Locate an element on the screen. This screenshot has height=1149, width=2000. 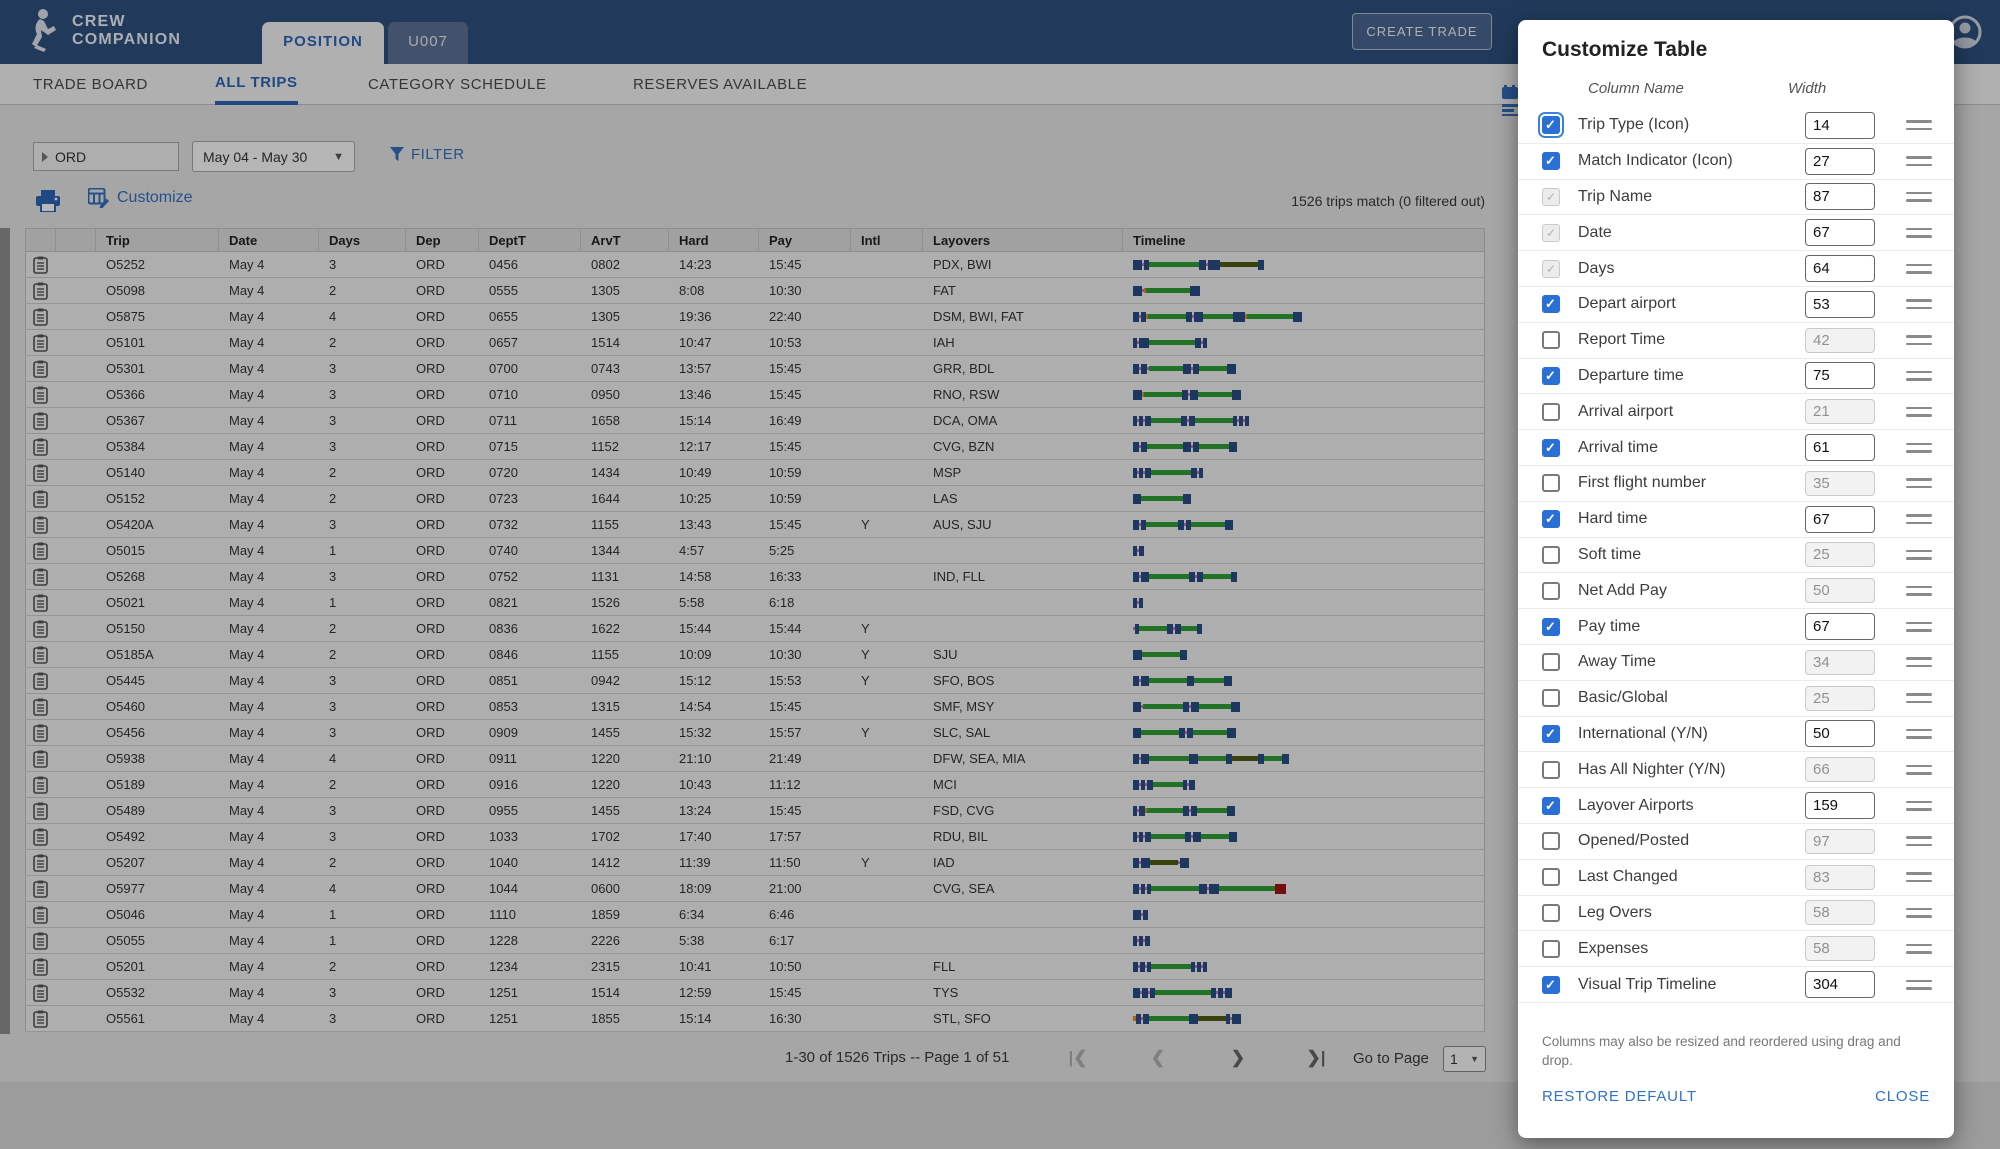
restore-default-button: RESTORE DEFAULT is located at coordinates (1619, 1096).